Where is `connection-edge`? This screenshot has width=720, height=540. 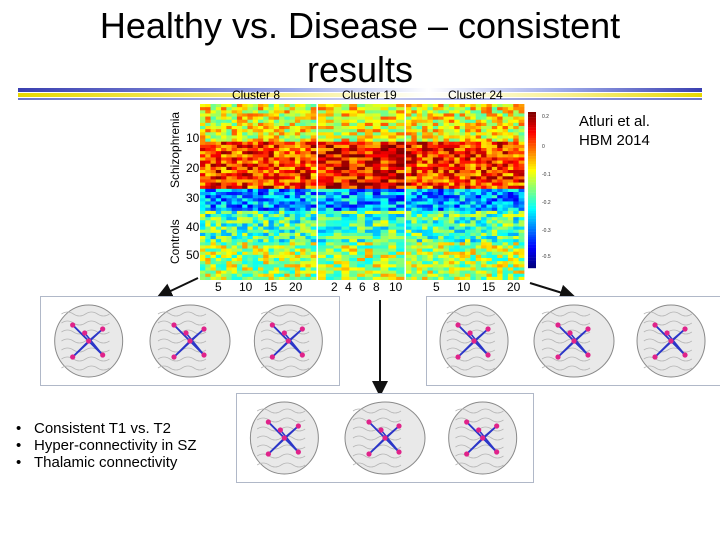
connection-edge is located at coordinates (392, 432).